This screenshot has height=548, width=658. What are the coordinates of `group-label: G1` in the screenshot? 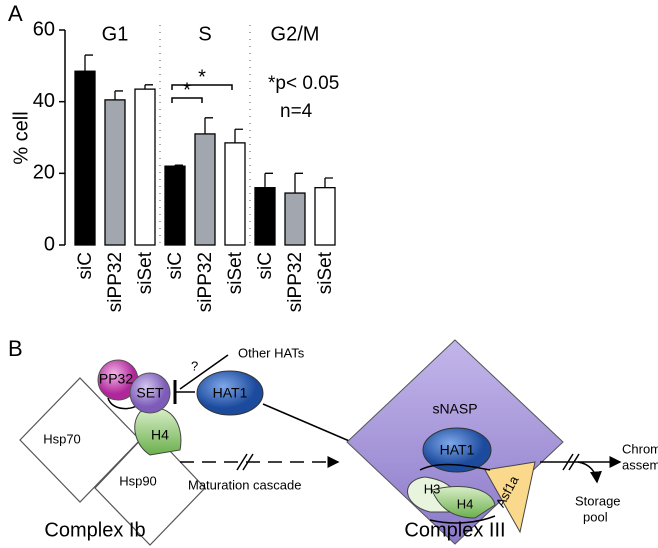 It's located at (115, 34).